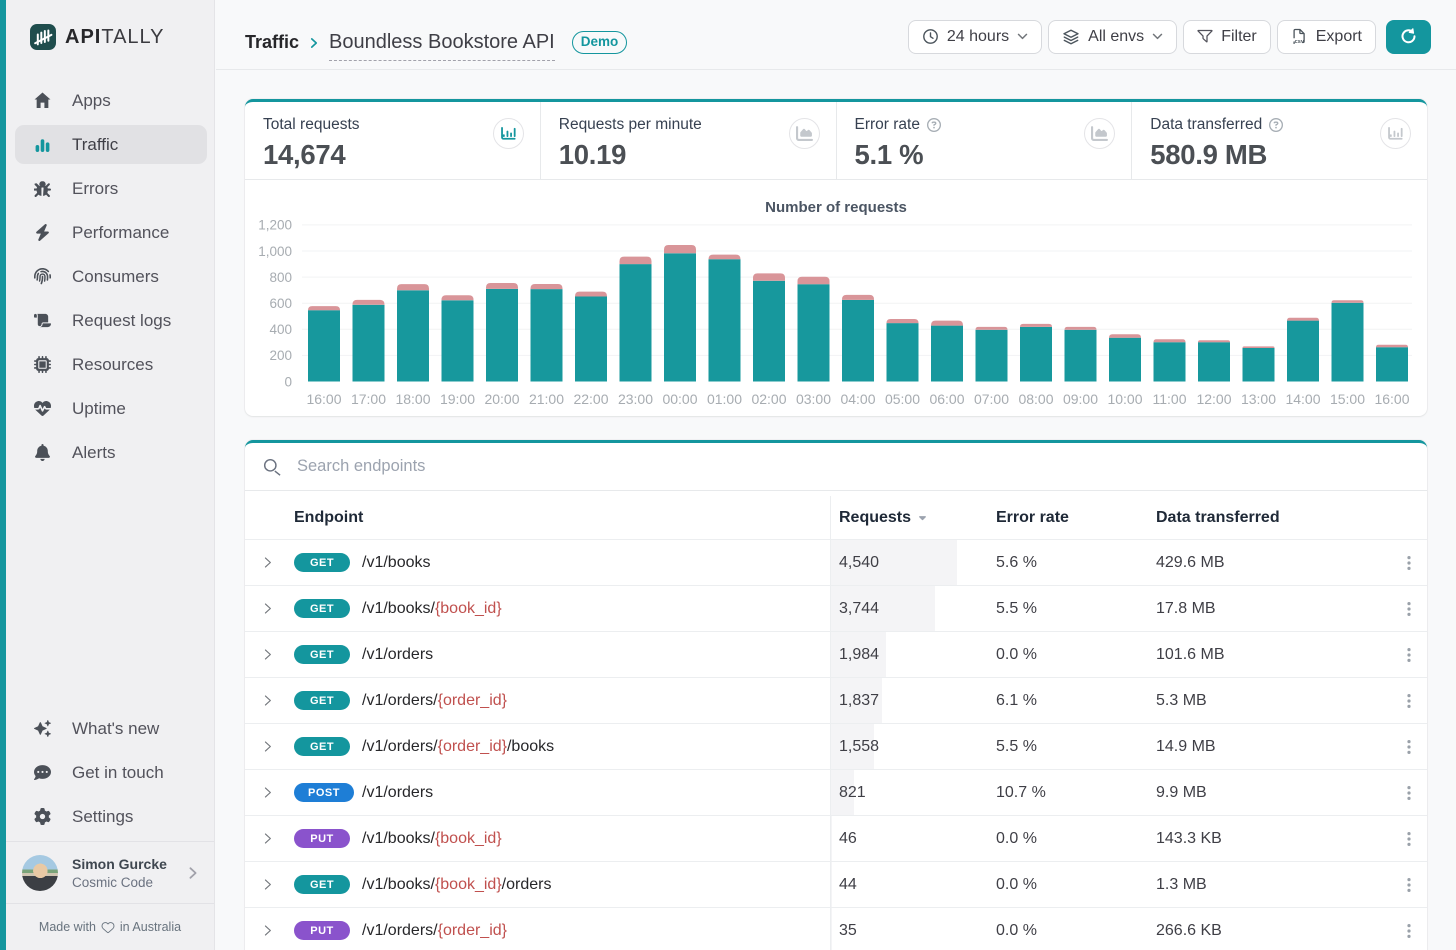  Describe the element at coordinates (768, 399) in the screenshot. I see `svg-text: 02:00` at that location.